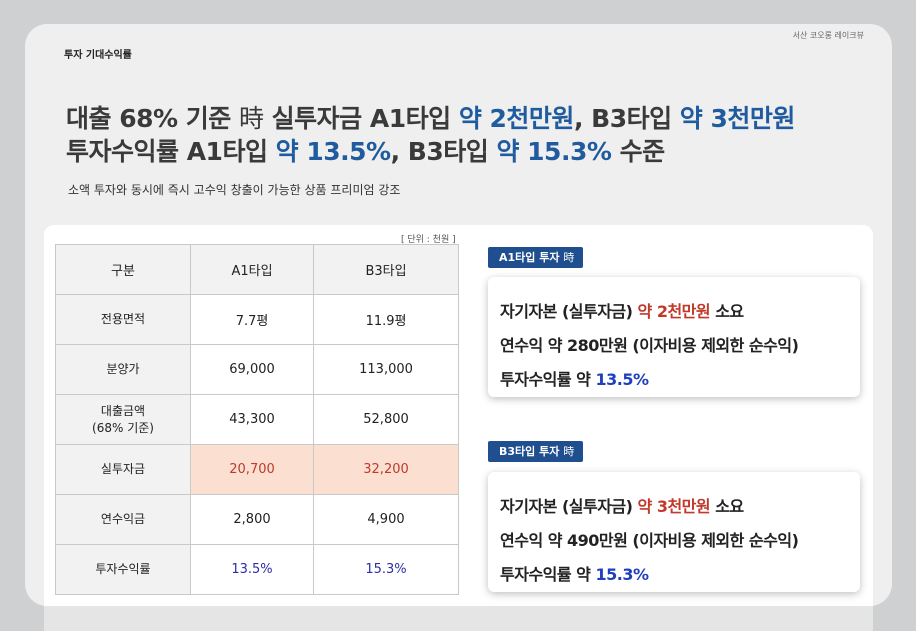 The width and height of the screenshot is (916, 631). I want to click on table-header-row: 구분 A1타입 B3타입, so click(257, 269).